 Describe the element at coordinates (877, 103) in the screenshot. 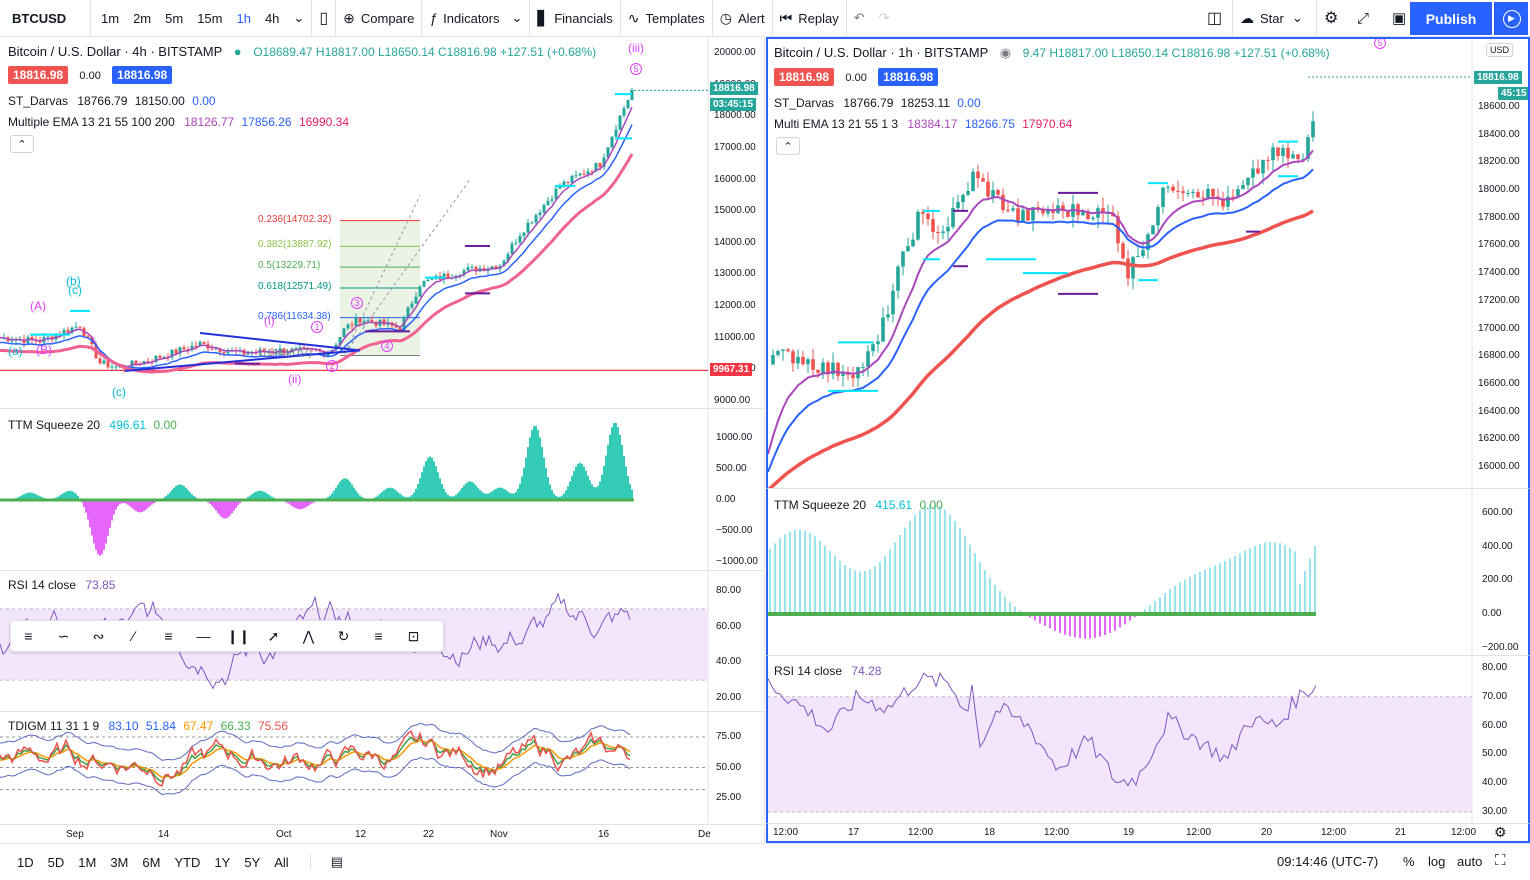

I see `right-darvas-legend: ST_Darvas 18766.79 18253.11 0.00` at that location.